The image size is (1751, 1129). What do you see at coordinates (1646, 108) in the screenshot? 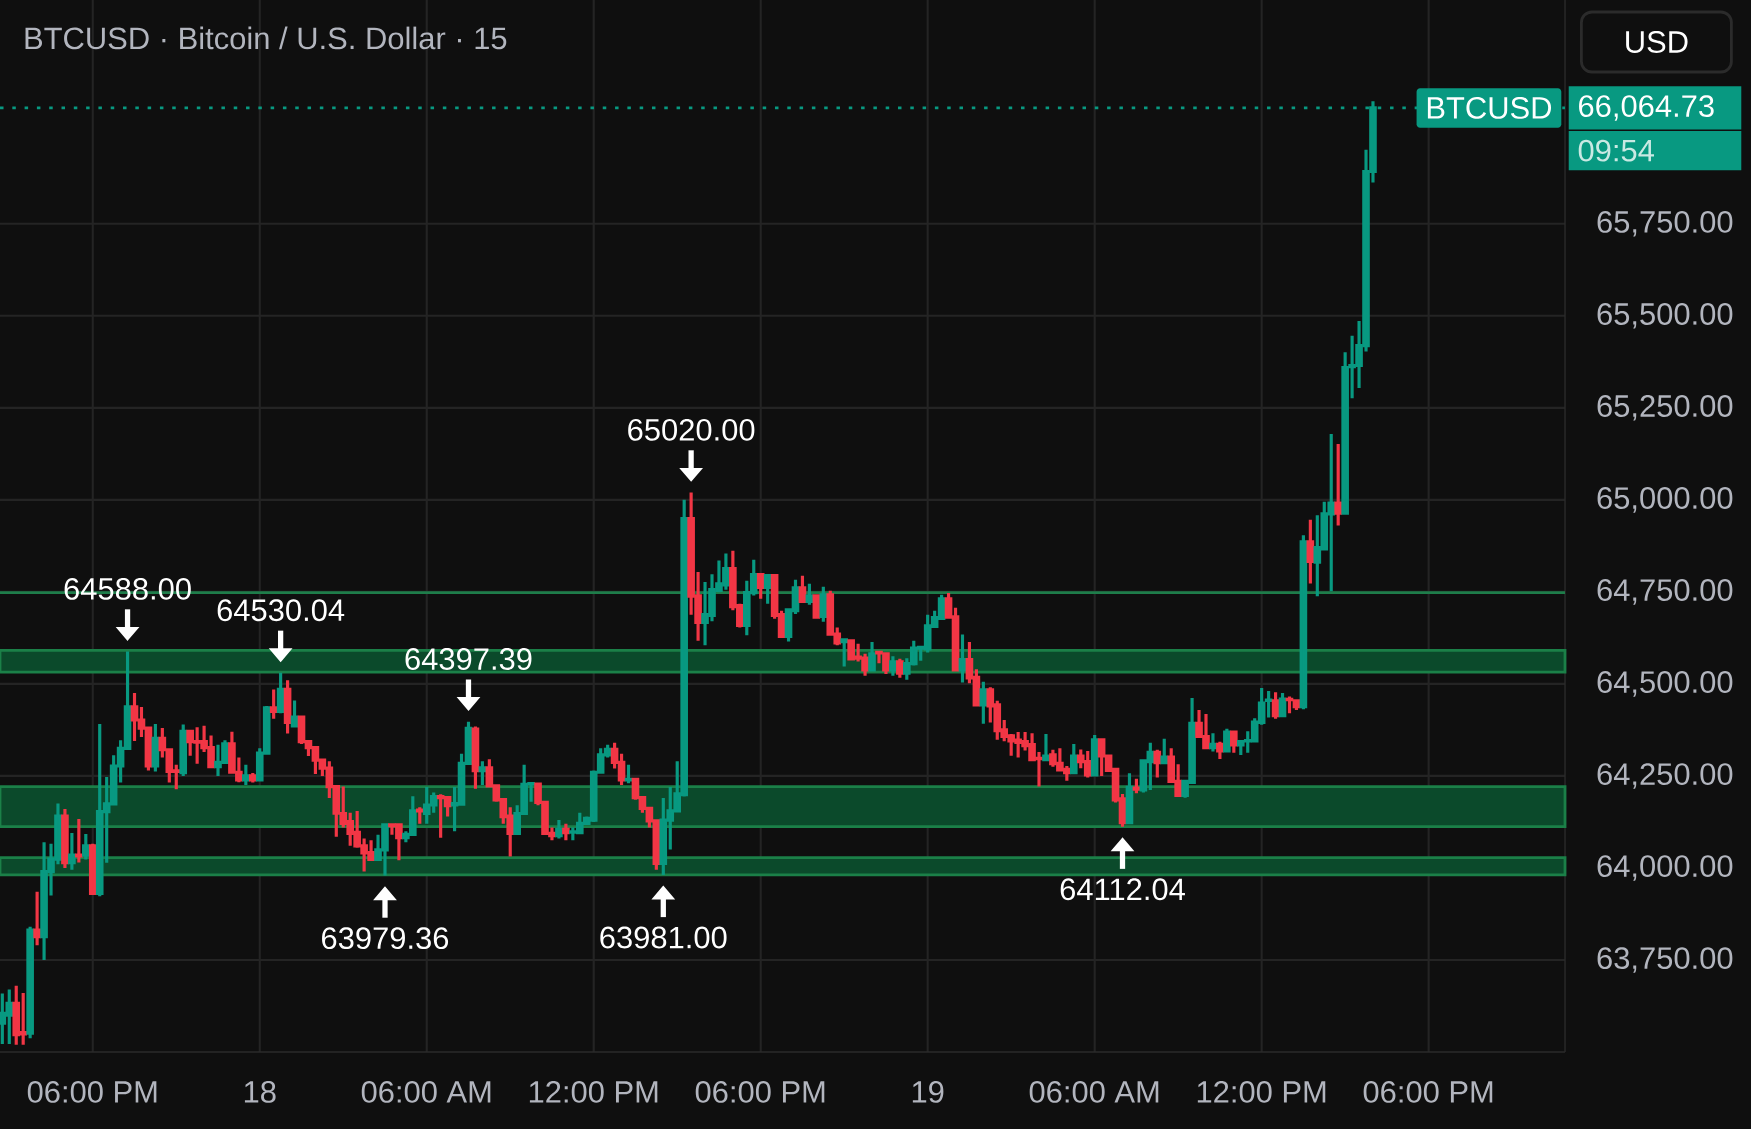
I see `ref-line-label: 66,064.73` at bounding box center [1646, 108].